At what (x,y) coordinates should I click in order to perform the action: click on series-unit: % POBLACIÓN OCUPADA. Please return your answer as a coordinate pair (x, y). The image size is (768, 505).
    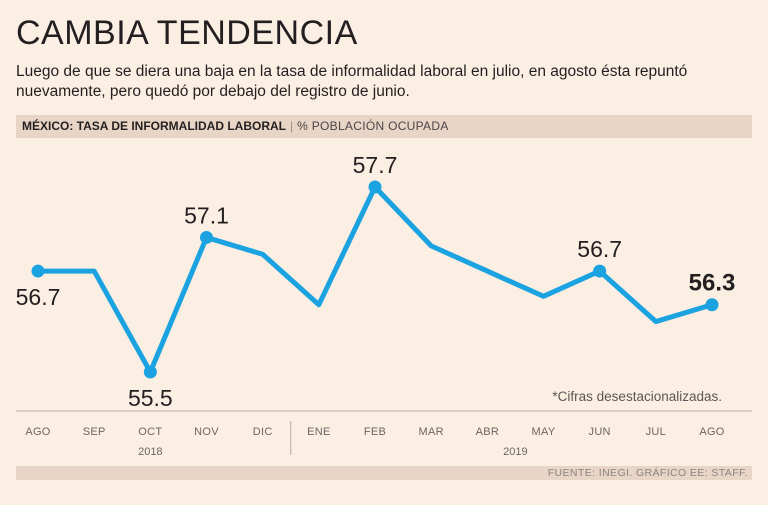
    Looking at the image, I should click on (373, 126).